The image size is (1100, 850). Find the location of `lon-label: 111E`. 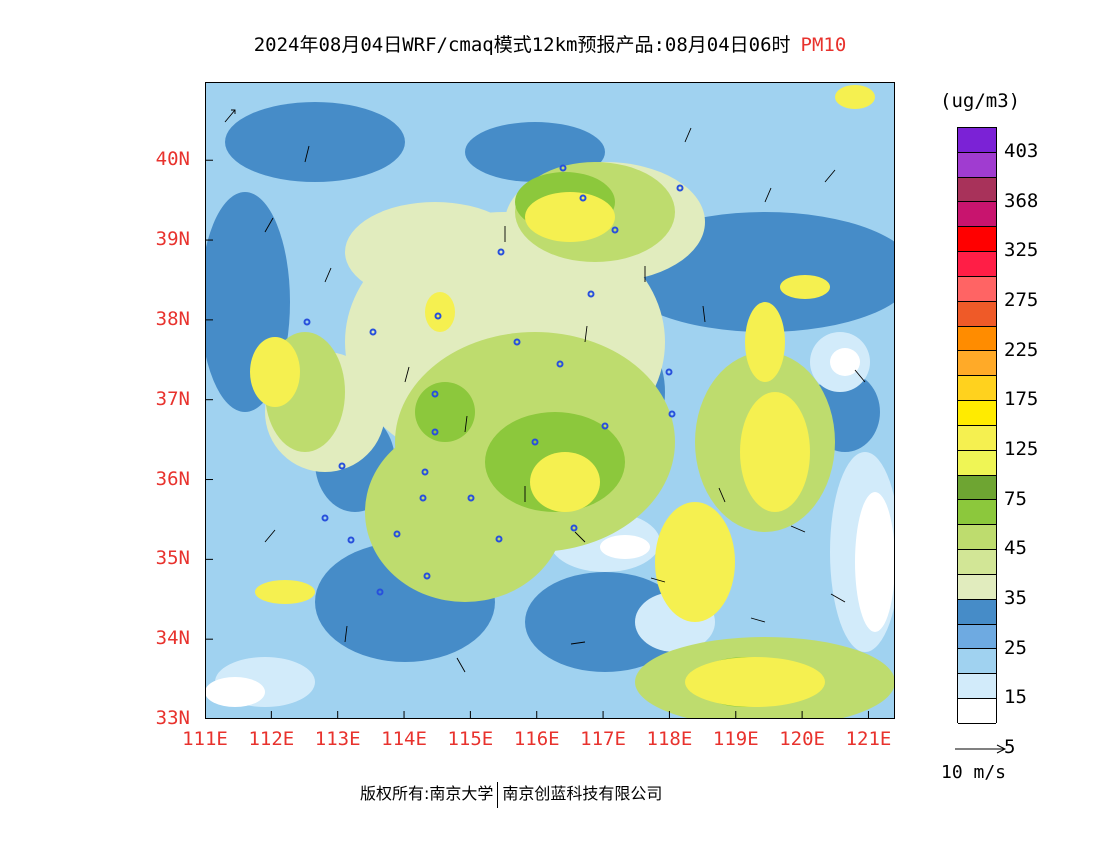

lon-label: 111E is located at coordinates (205, 739).